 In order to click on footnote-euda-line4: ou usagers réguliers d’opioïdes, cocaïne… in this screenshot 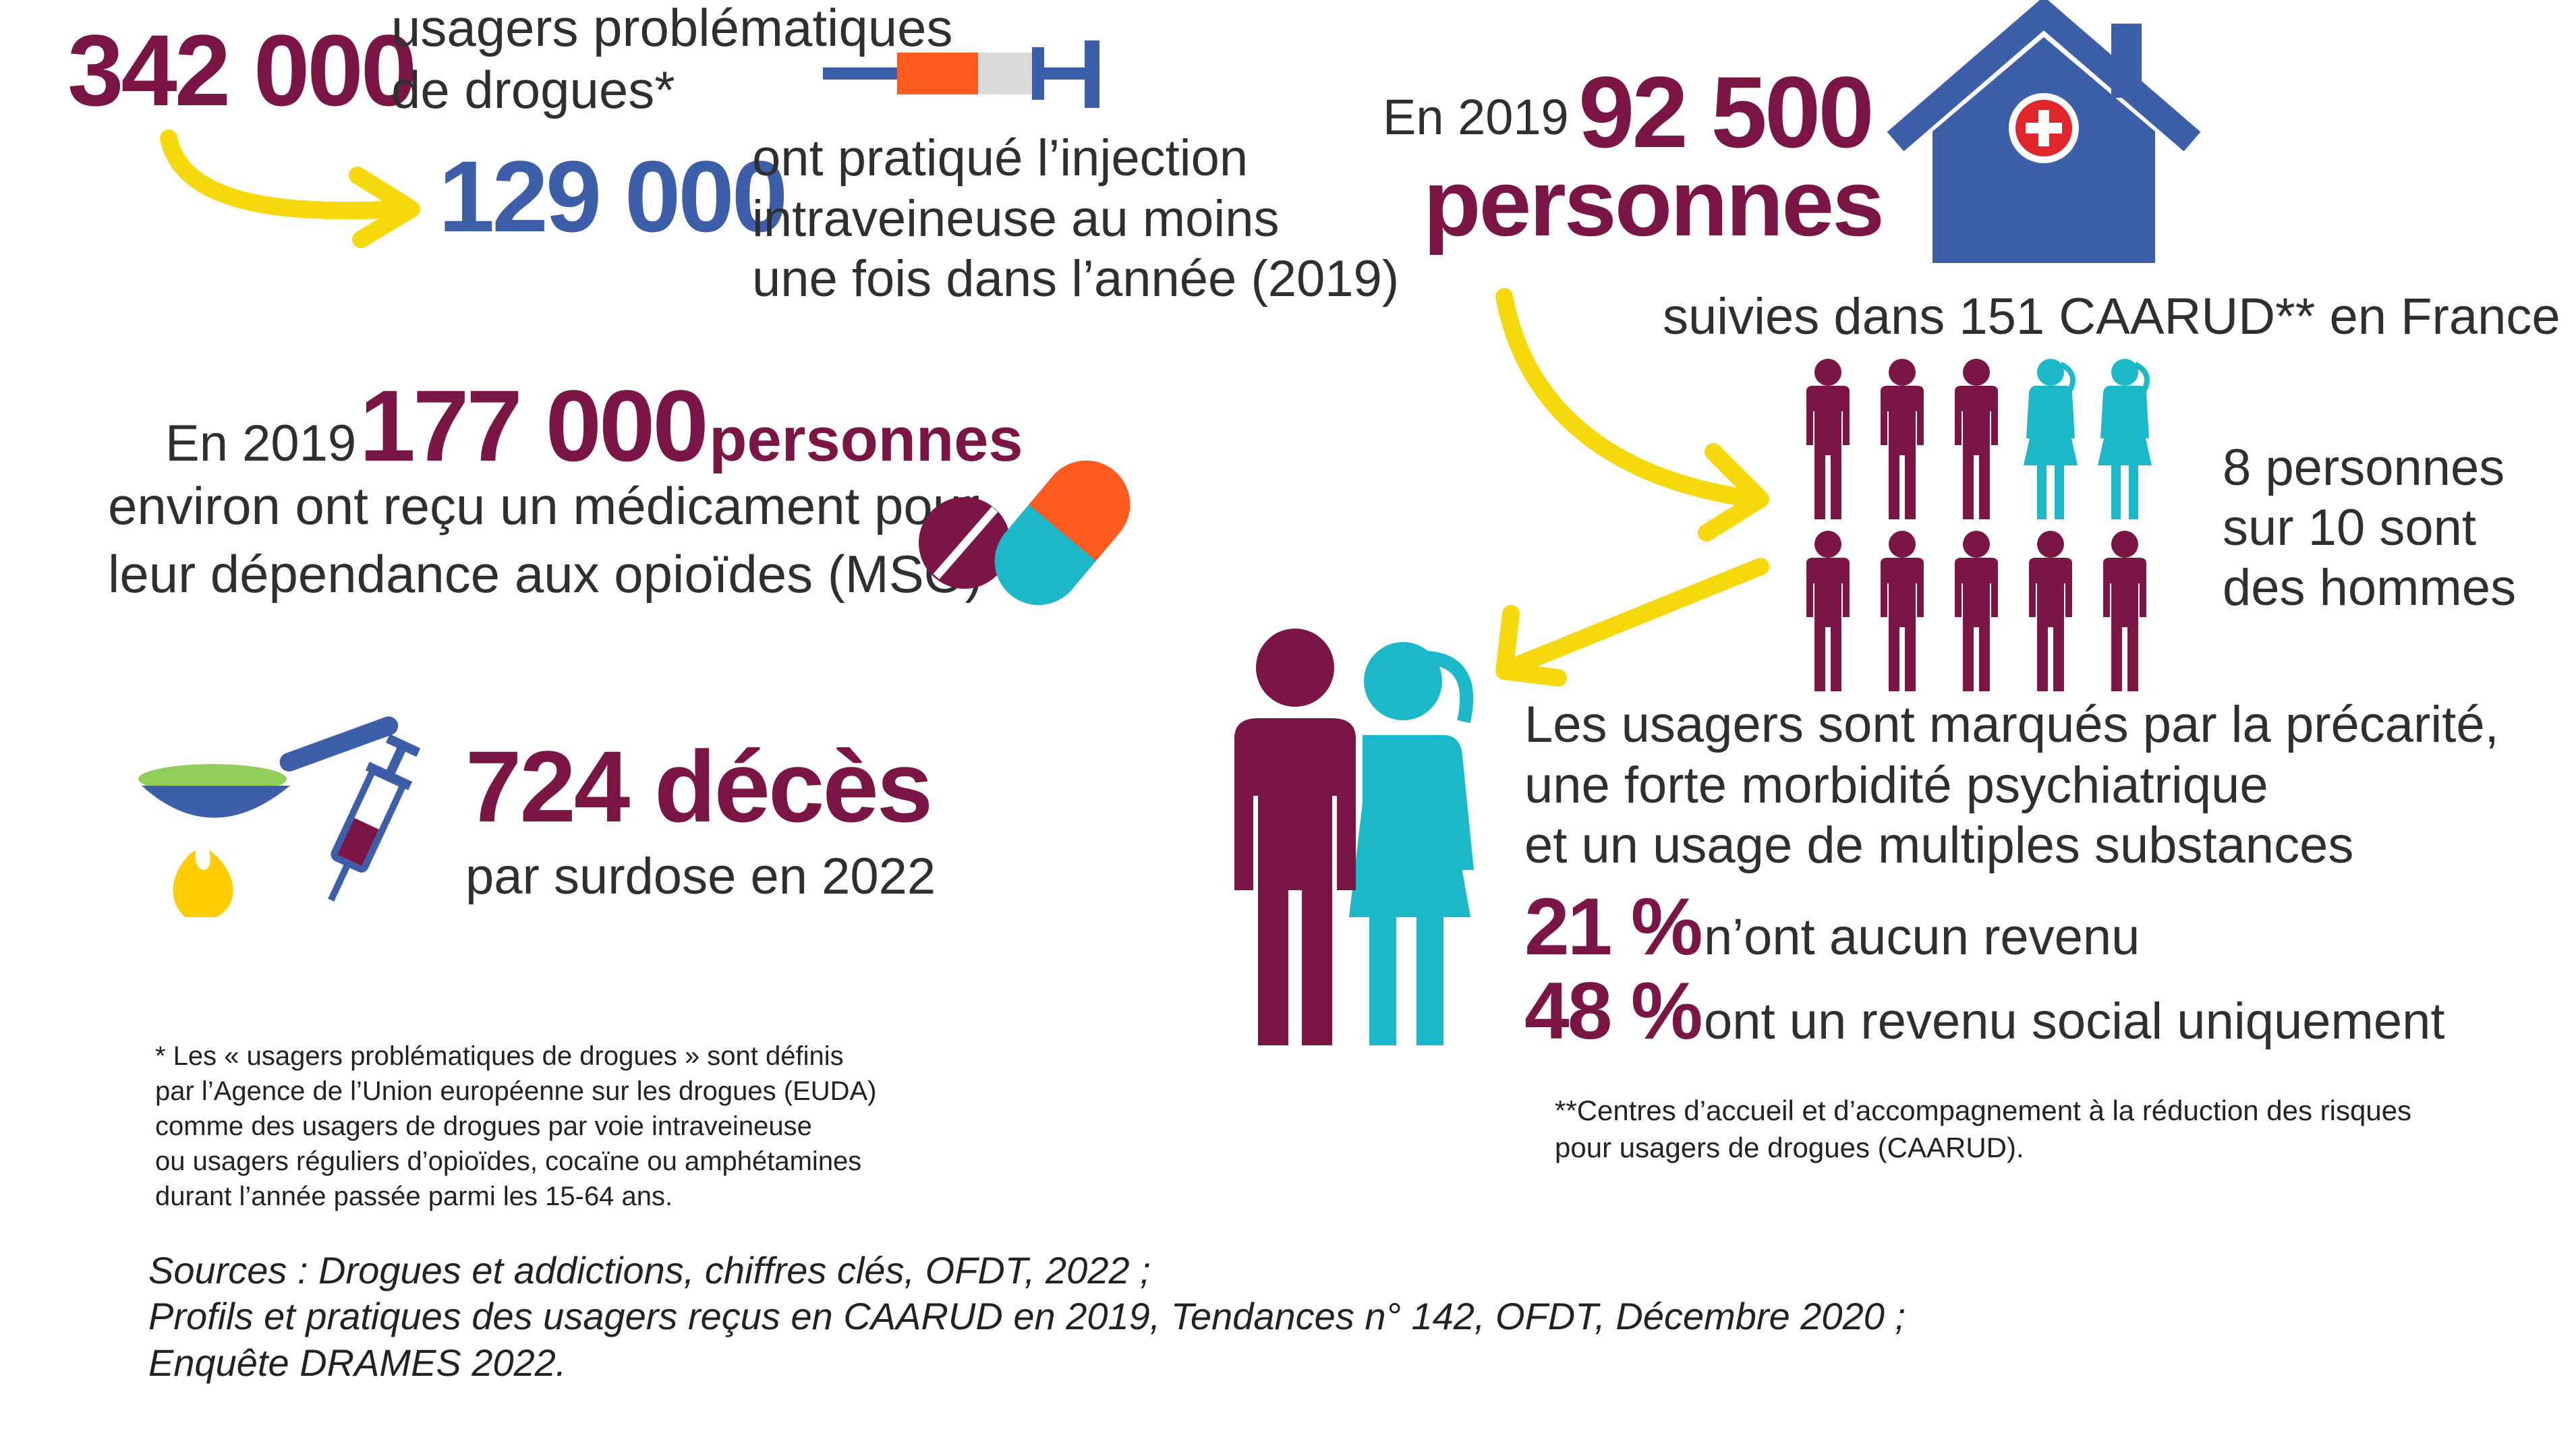, I will do `click(508, 1161)`.